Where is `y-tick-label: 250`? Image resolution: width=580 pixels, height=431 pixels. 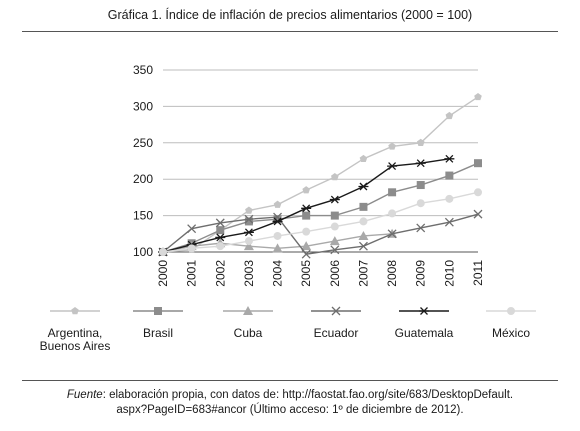
y-tick-label: 250 is located at coordinates (143, 143).